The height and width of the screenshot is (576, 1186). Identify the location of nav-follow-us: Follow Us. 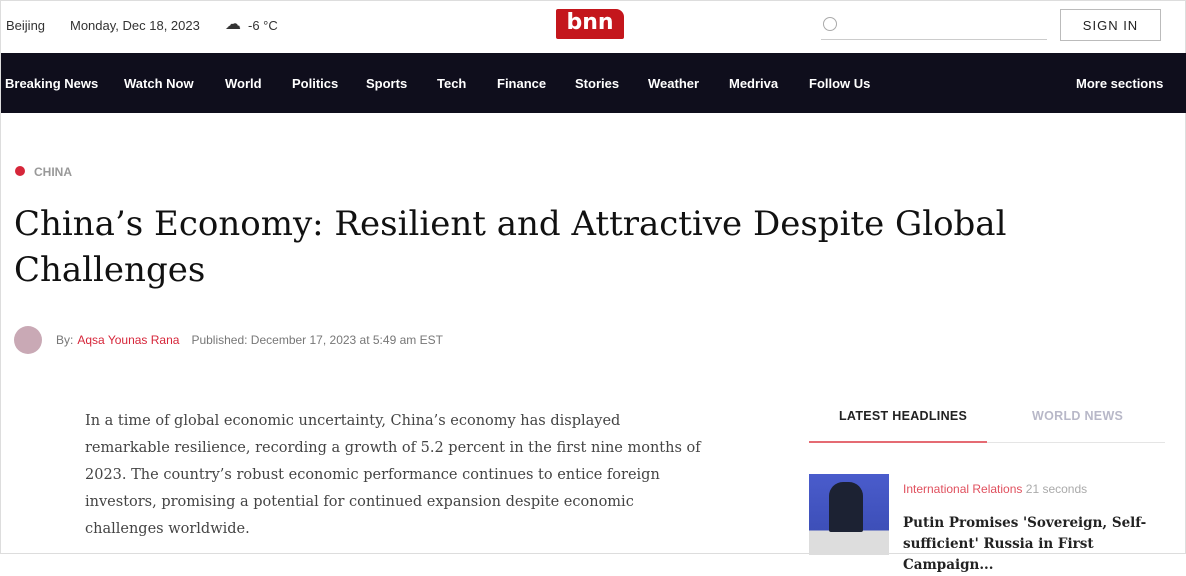
(840, 83).